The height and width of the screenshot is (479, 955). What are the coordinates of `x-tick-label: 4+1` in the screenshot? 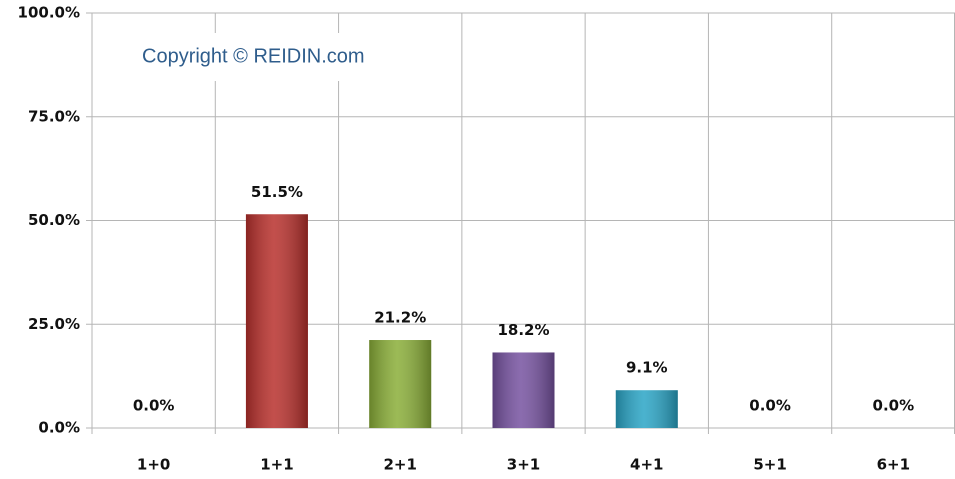 It's located at (646, 465).